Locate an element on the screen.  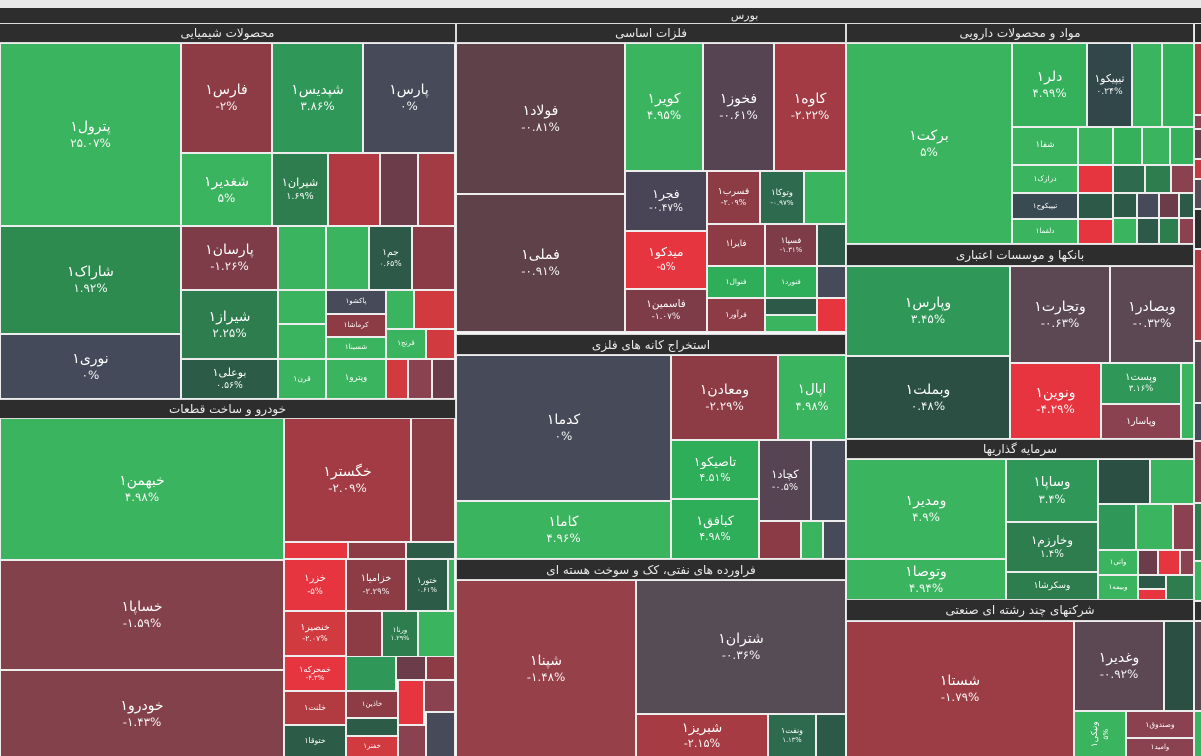
treemap-tile: وتجارت۱ -۰.۶۳% is located at coordinates (1060, 314).